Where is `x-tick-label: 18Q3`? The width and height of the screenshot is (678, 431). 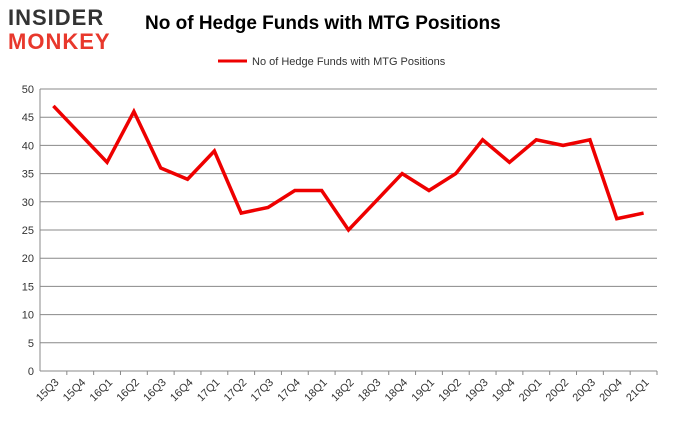 x-tick-label: 18Q3 is located at coordinates (370, 391).